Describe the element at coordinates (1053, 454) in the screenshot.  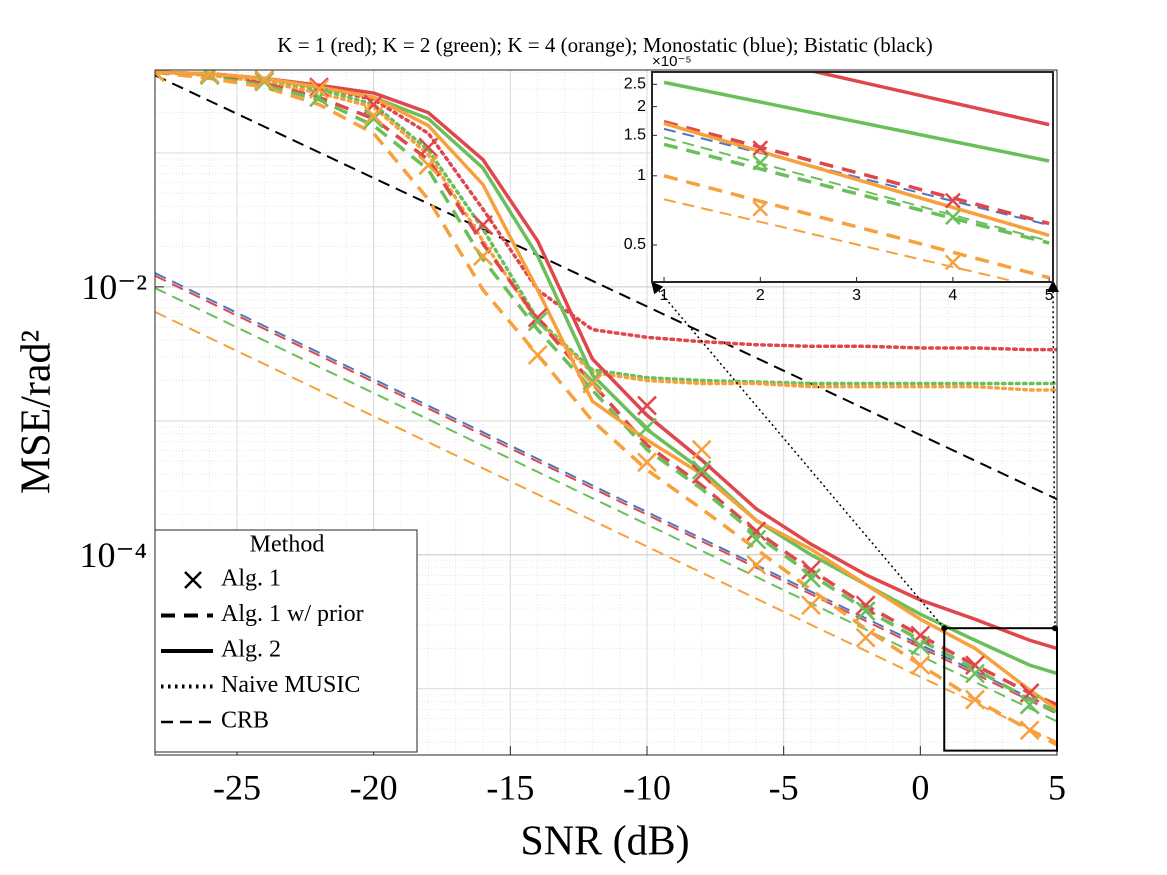
I see `zoom-connector` at that location.